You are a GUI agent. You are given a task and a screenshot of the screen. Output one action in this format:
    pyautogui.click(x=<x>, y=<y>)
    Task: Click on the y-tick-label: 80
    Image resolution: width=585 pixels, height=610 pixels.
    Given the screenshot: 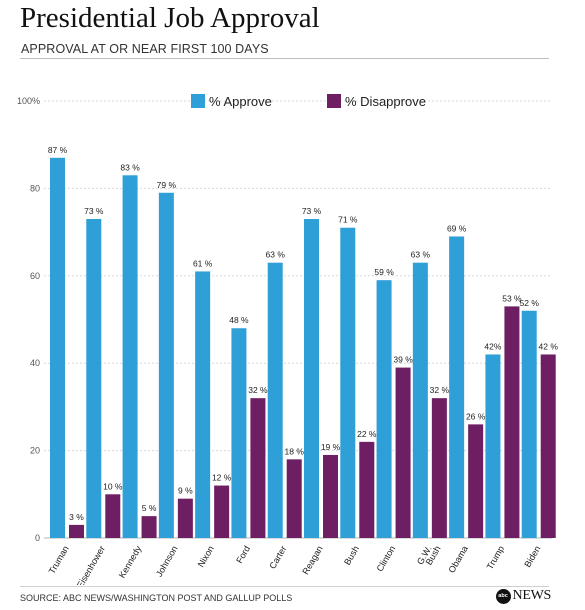 What is the action you would take?
    pyautogui.click(x=35, y=188)
    